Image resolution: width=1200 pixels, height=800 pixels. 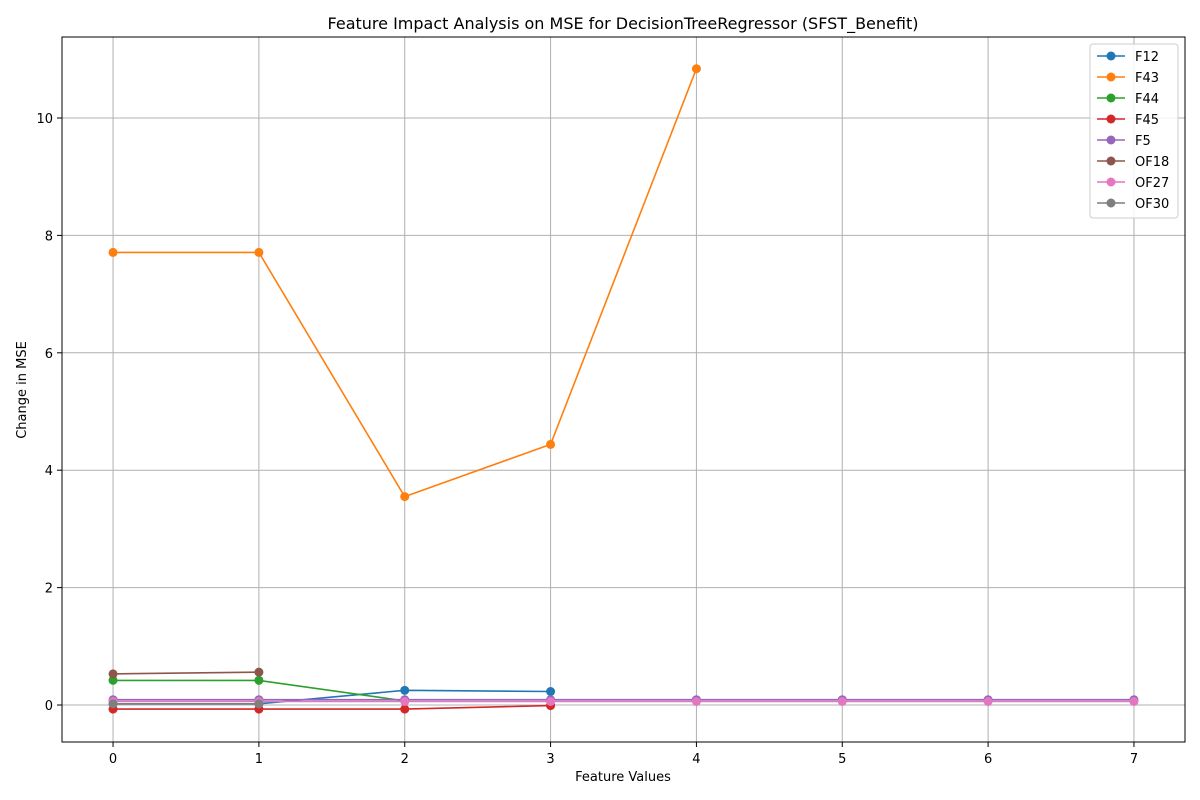 What do you see at coordinates (550, 759) in the screenshot?
I see `x-tick-label: 3` at bounding box center [550, 759].